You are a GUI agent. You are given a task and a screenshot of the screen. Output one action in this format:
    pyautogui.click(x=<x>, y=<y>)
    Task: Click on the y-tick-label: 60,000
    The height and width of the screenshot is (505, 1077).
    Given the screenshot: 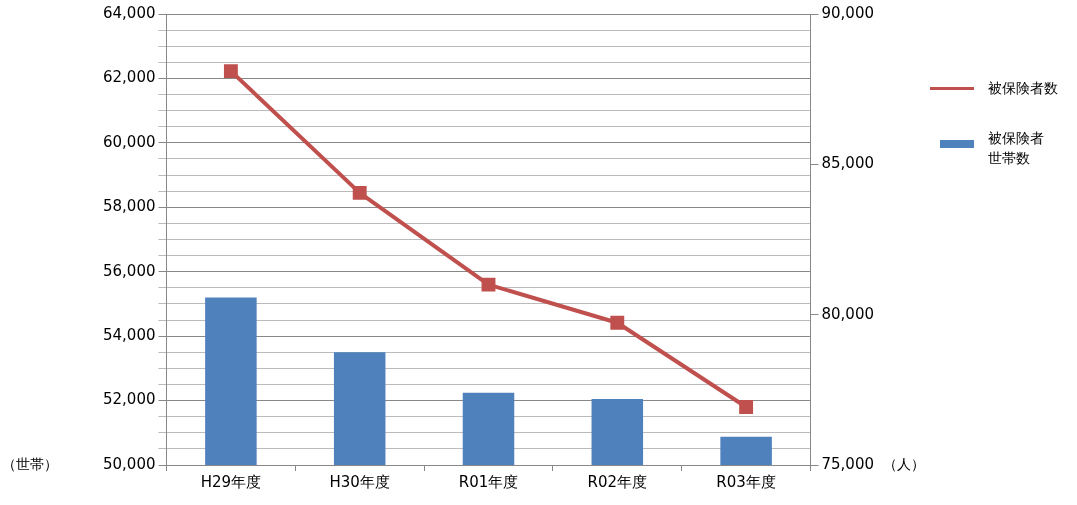 What is the action you would take?
    pyautogui.click(x=129, y=141)
    